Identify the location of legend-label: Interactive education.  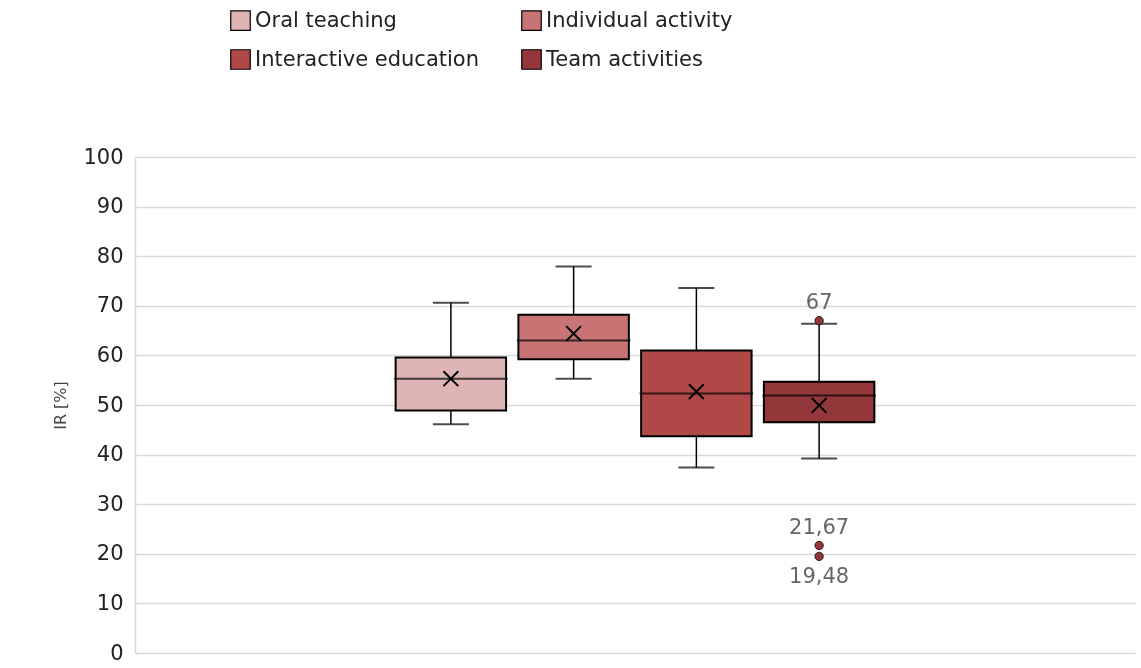
(367, 58).